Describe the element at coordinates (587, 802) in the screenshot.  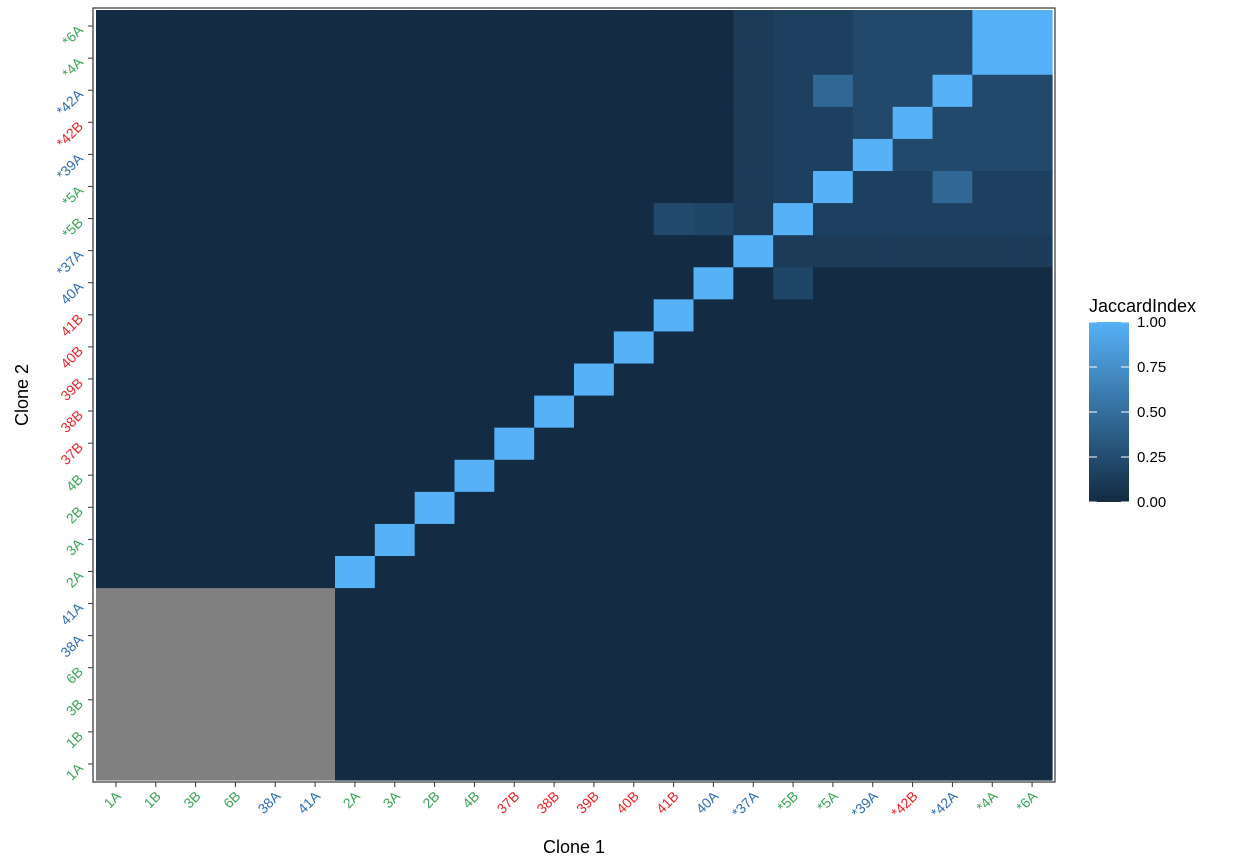
I see `x-tick-label: 39B` at that location.